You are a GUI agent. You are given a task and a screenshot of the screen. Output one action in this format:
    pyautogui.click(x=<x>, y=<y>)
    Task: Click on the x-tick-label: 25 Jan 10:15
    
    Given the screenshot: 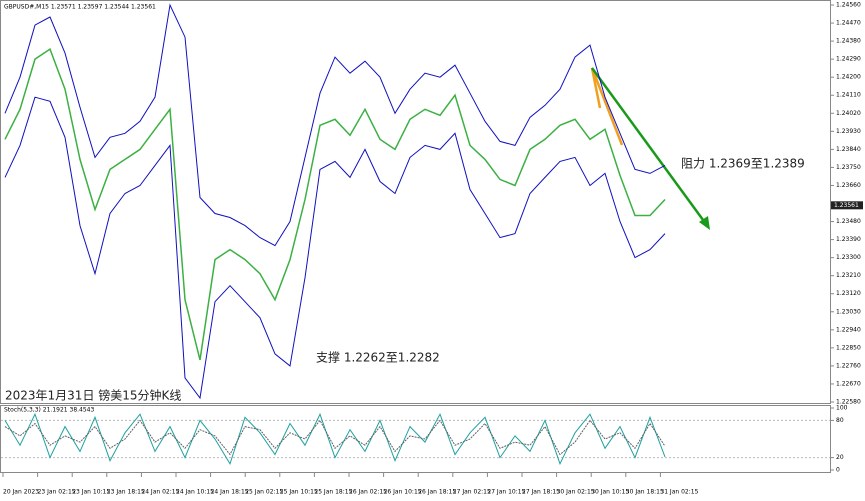 What is the action you would take?
    pyautogui.click(x=299, y=492)
    